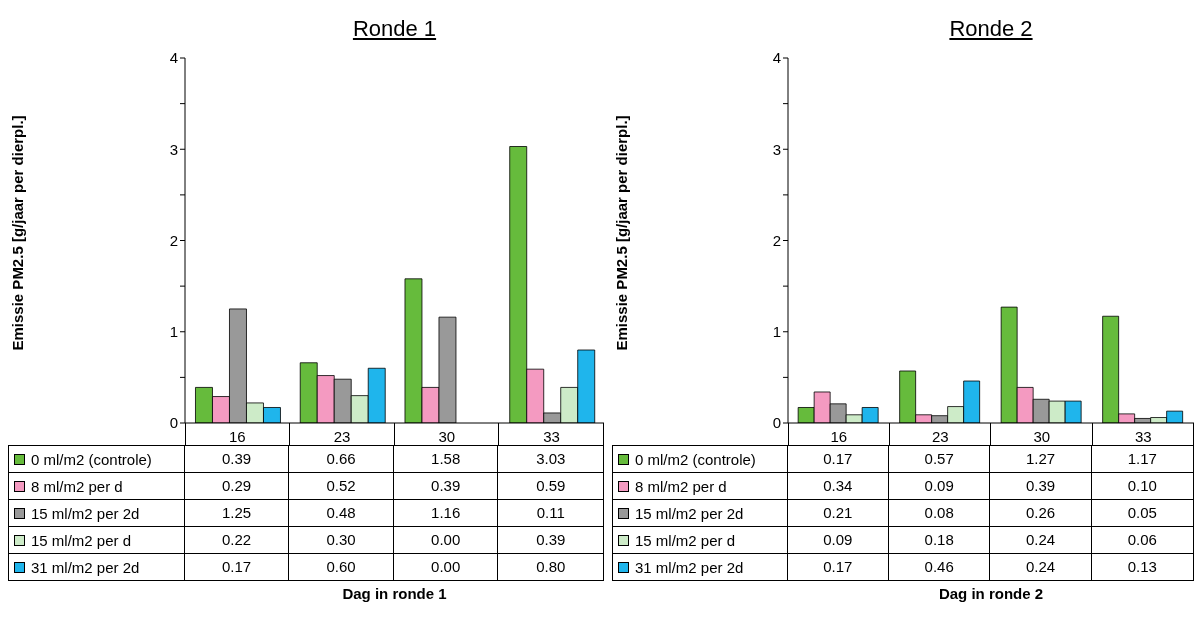 The height and width of the screenshot is (626, 1202). Describe the element at coordinates (237, 486) in the screenshot. I see `data-label: 0.29` at that location.